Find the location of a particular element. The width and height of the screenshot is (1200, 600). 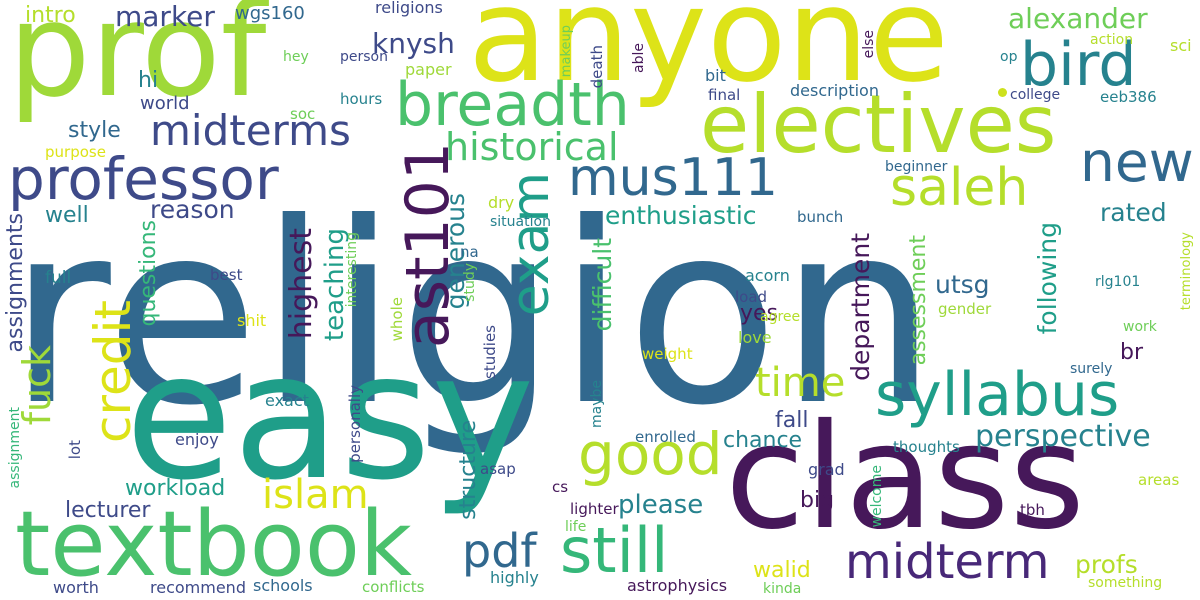

word-college: college is located at coordinates (1035, 95).